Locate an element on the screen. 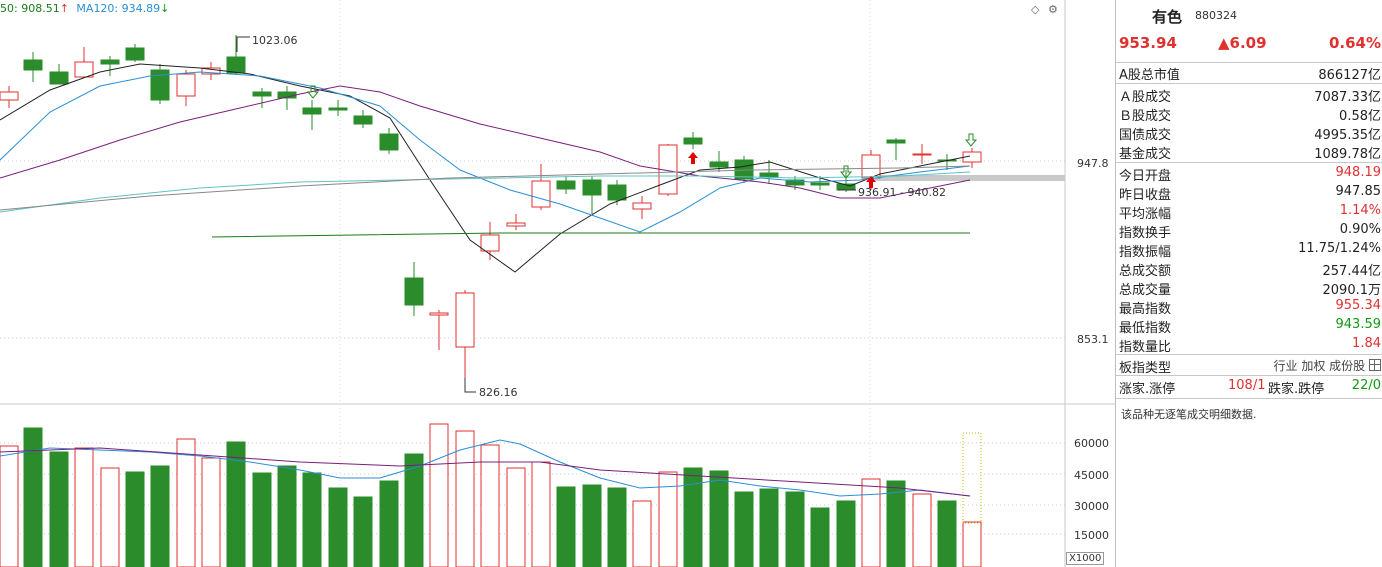 This screenshot has width=1382, height=567. row-label: 总成交量 is located at coordinates (1145, 290).